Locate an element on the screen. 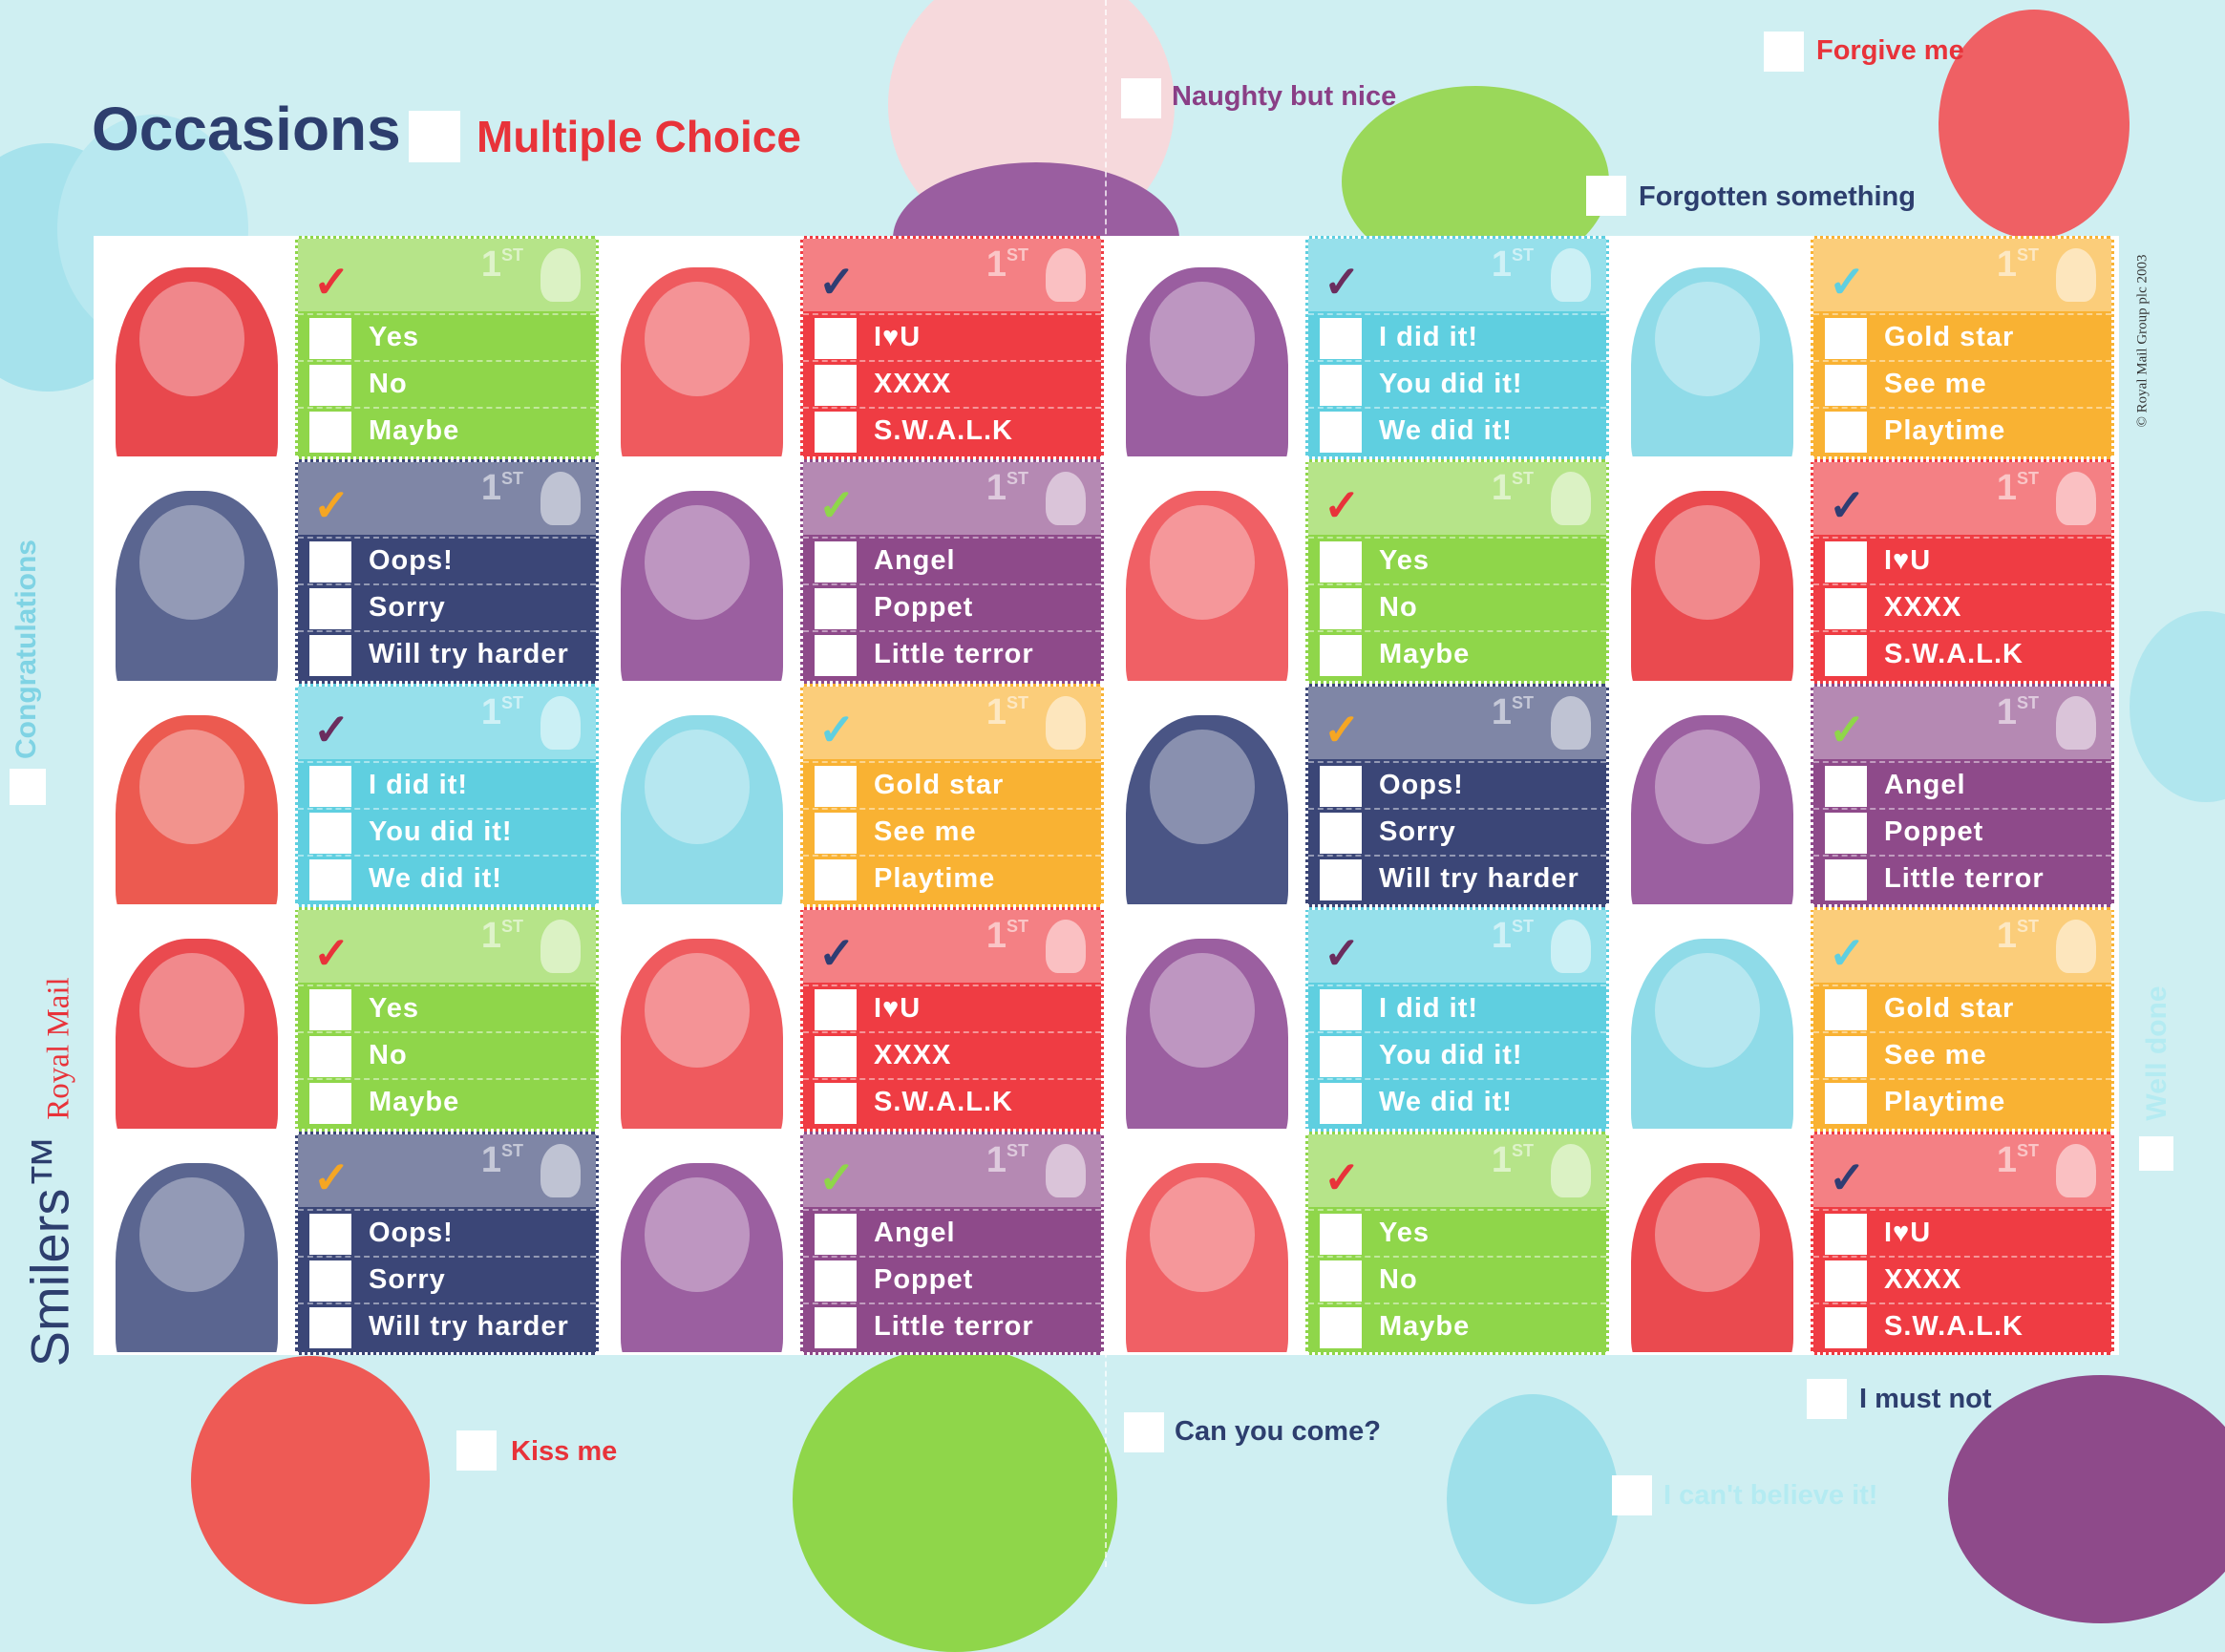  option-text: Oops! is located at coordinates (411, 561).